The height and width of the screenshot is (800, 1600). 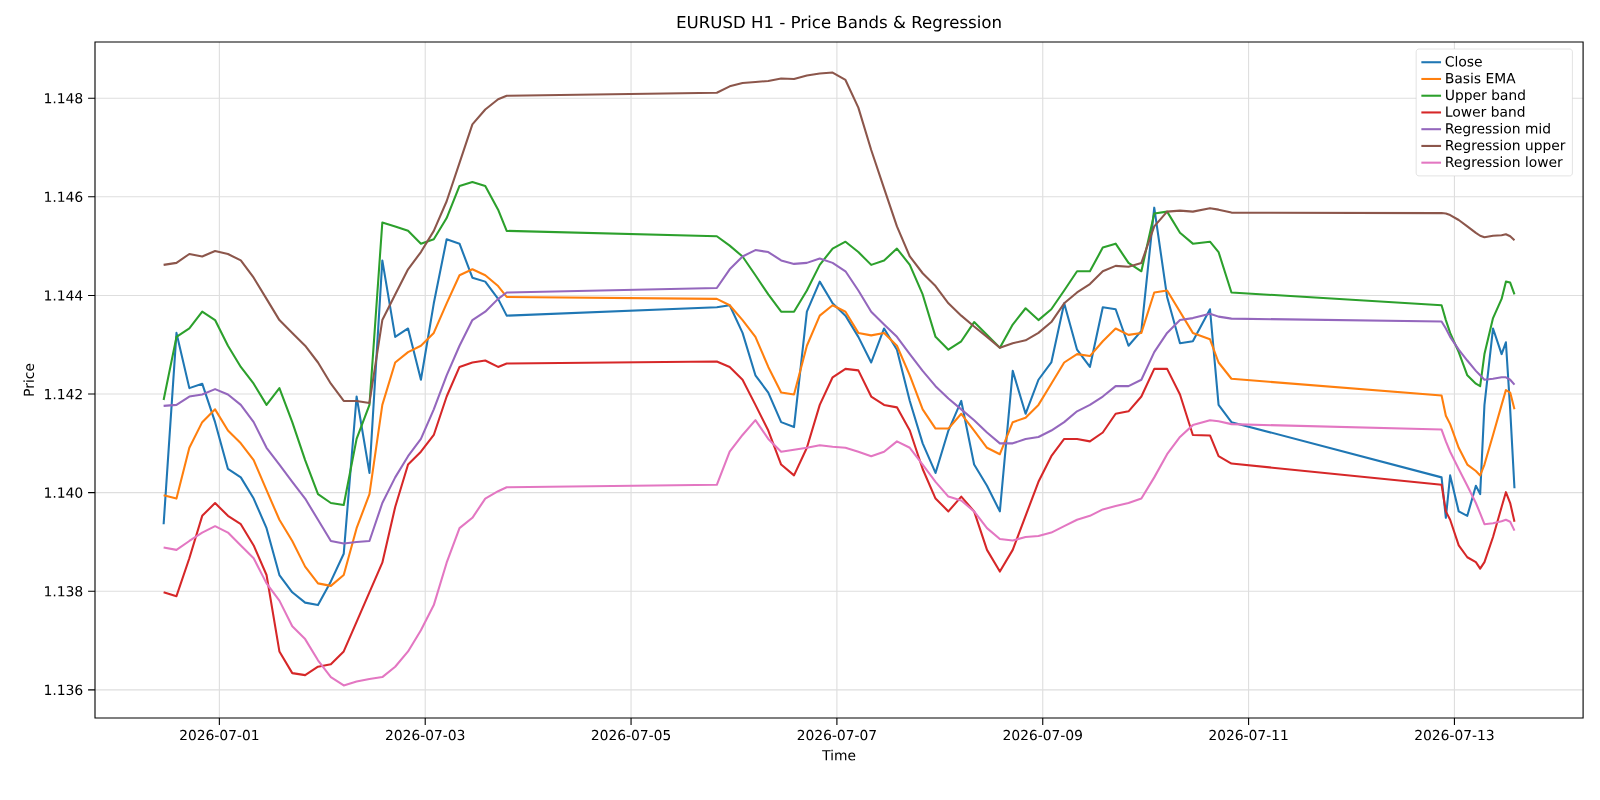 What do you see at coordinates (1504, 163) in the screenshot?
I see `legend-label: Regression lower` at bounding box center [1504, 163].